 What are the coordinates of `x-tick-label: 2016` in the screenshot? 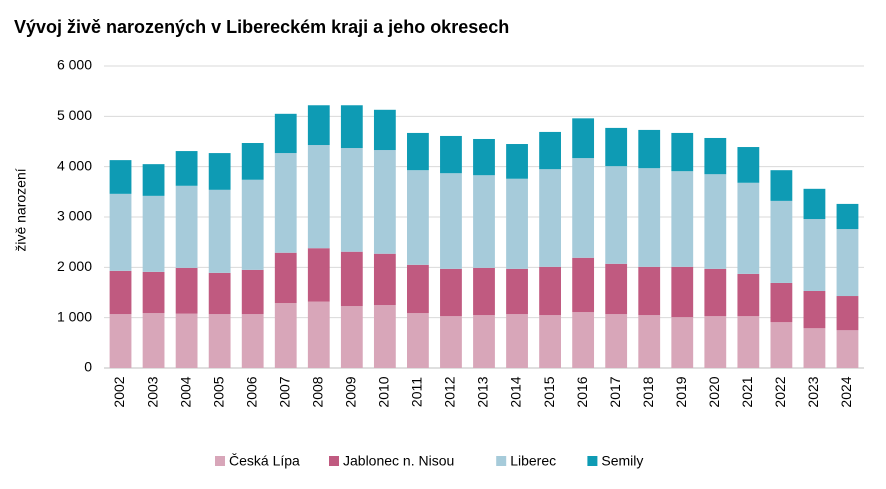 It's located at (582, 391).